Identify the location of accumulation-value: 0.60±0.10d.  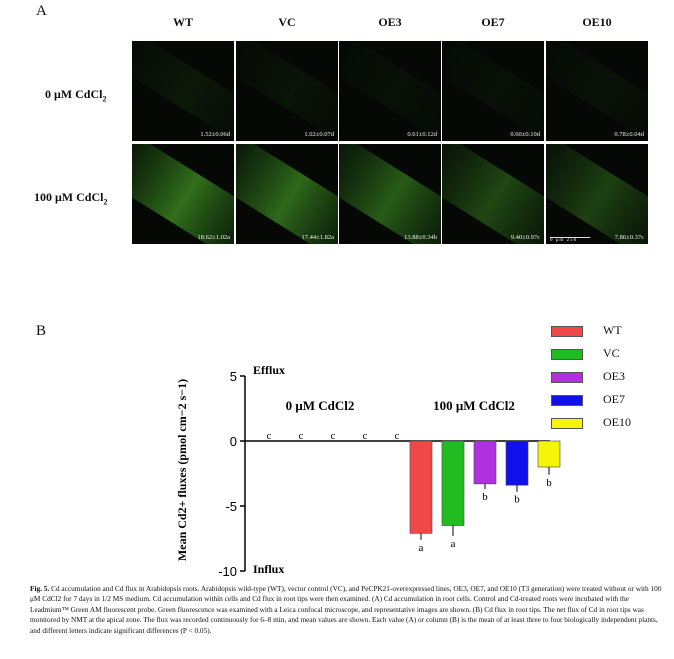
(525, 134).